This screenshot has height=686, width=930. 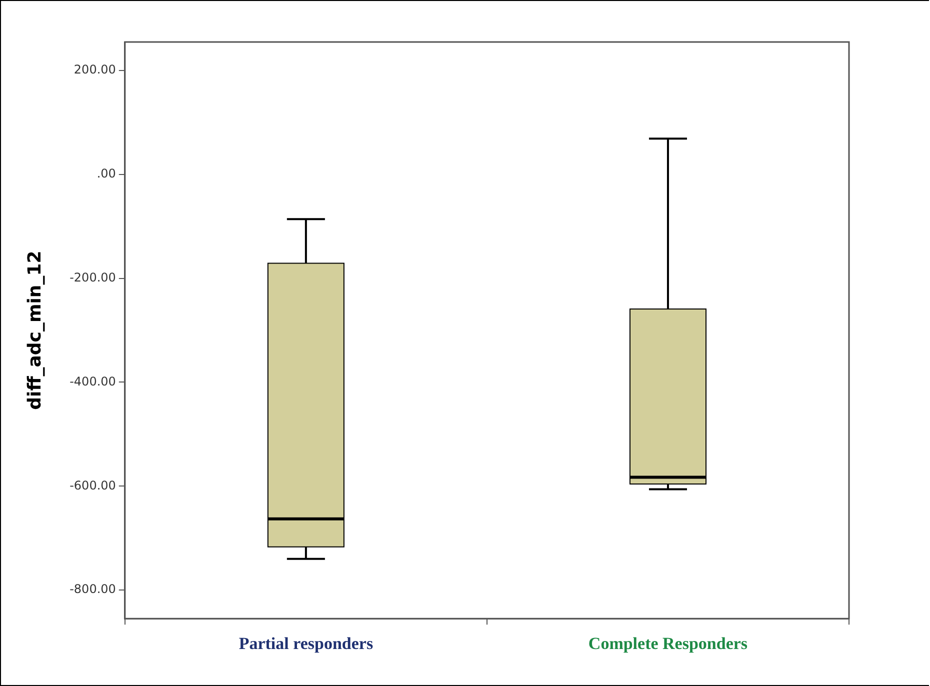 I want to click on y-tick-label: -200.00, so click(x=93, y=277).